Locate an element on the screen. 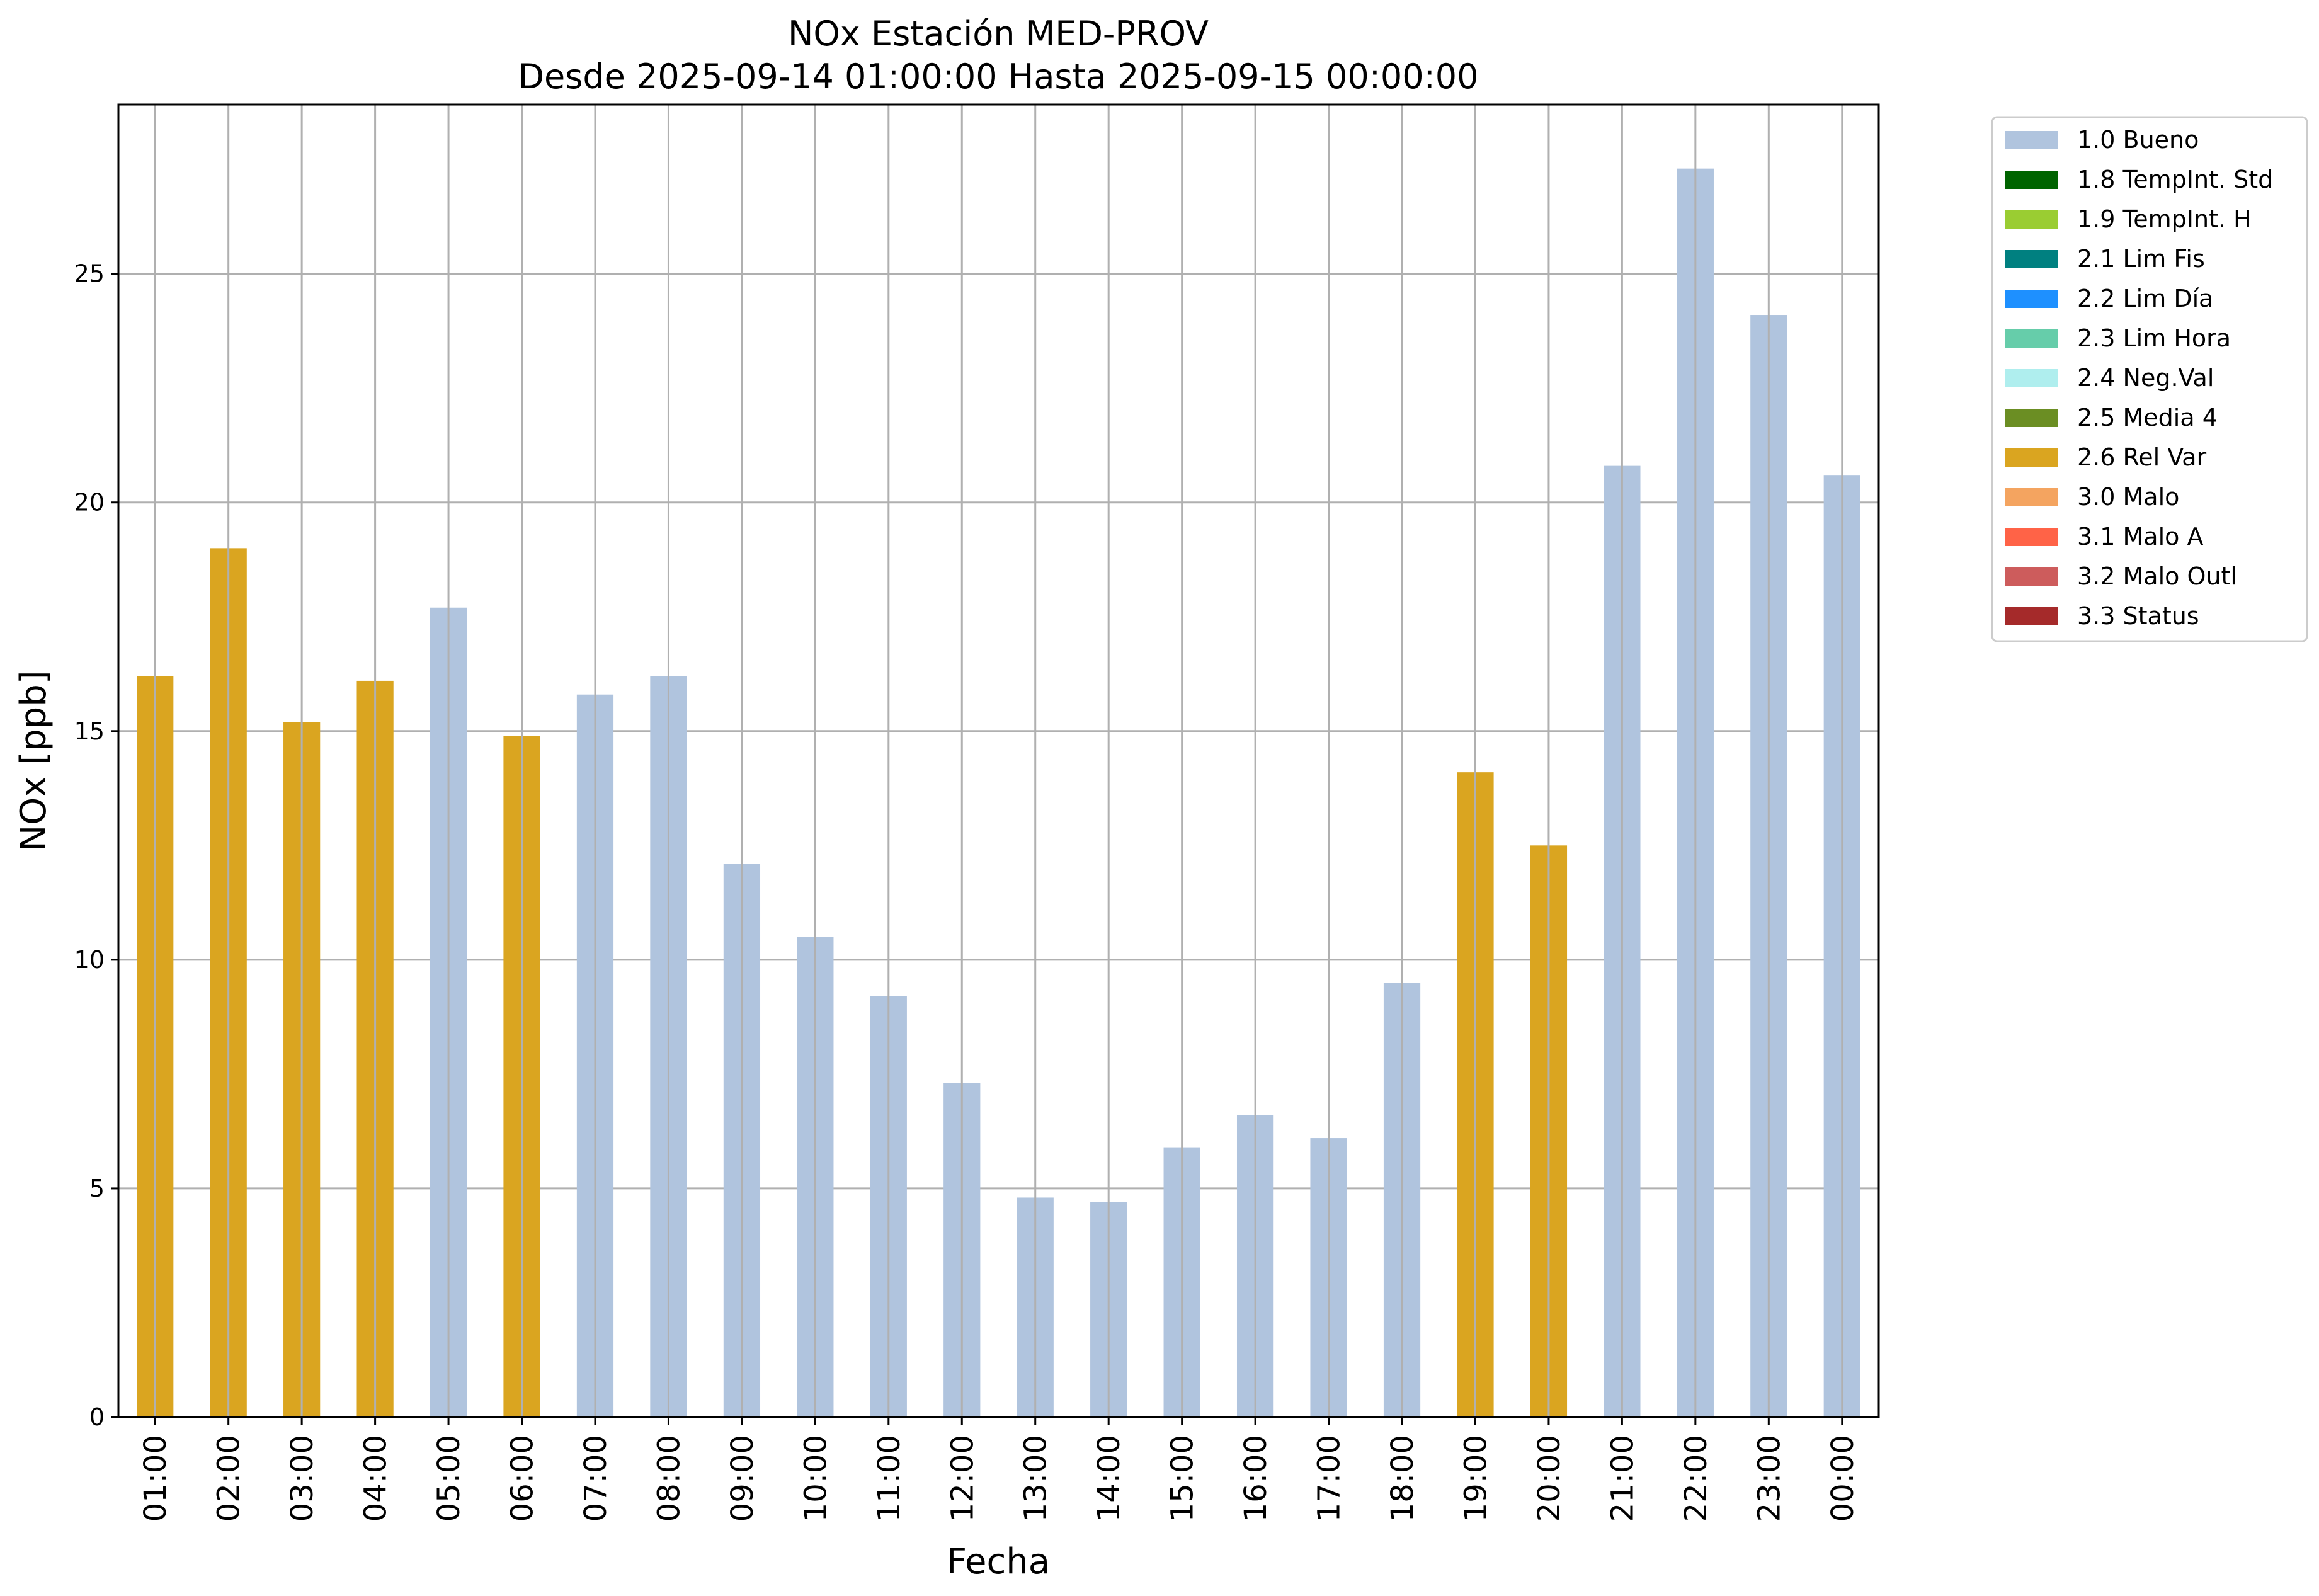 The image size is (2319, 1596). legend-label: 1.0 Bueno is located at coordinates (2138, 140).